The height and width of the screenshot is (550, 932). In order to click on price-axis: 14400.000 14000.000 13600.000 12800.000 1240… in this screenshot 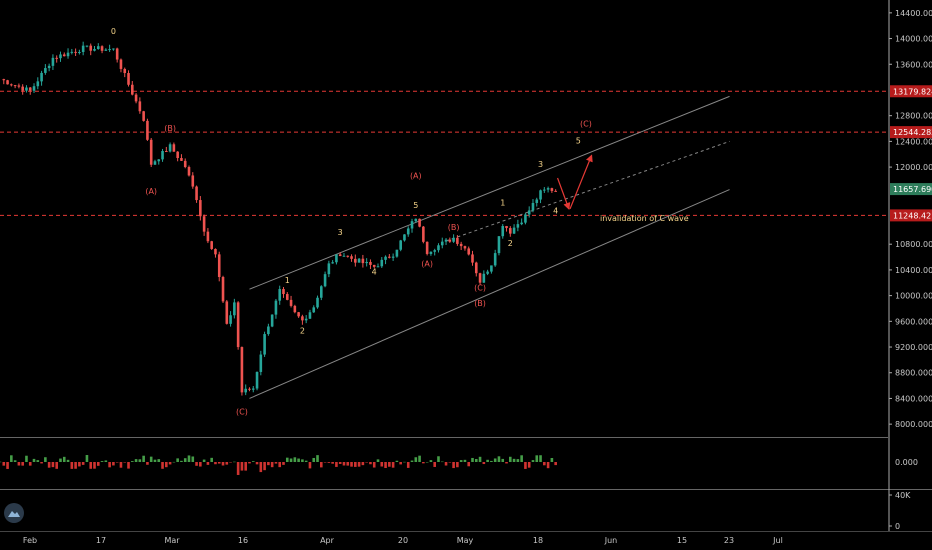, I will do `click(910, 265)`.